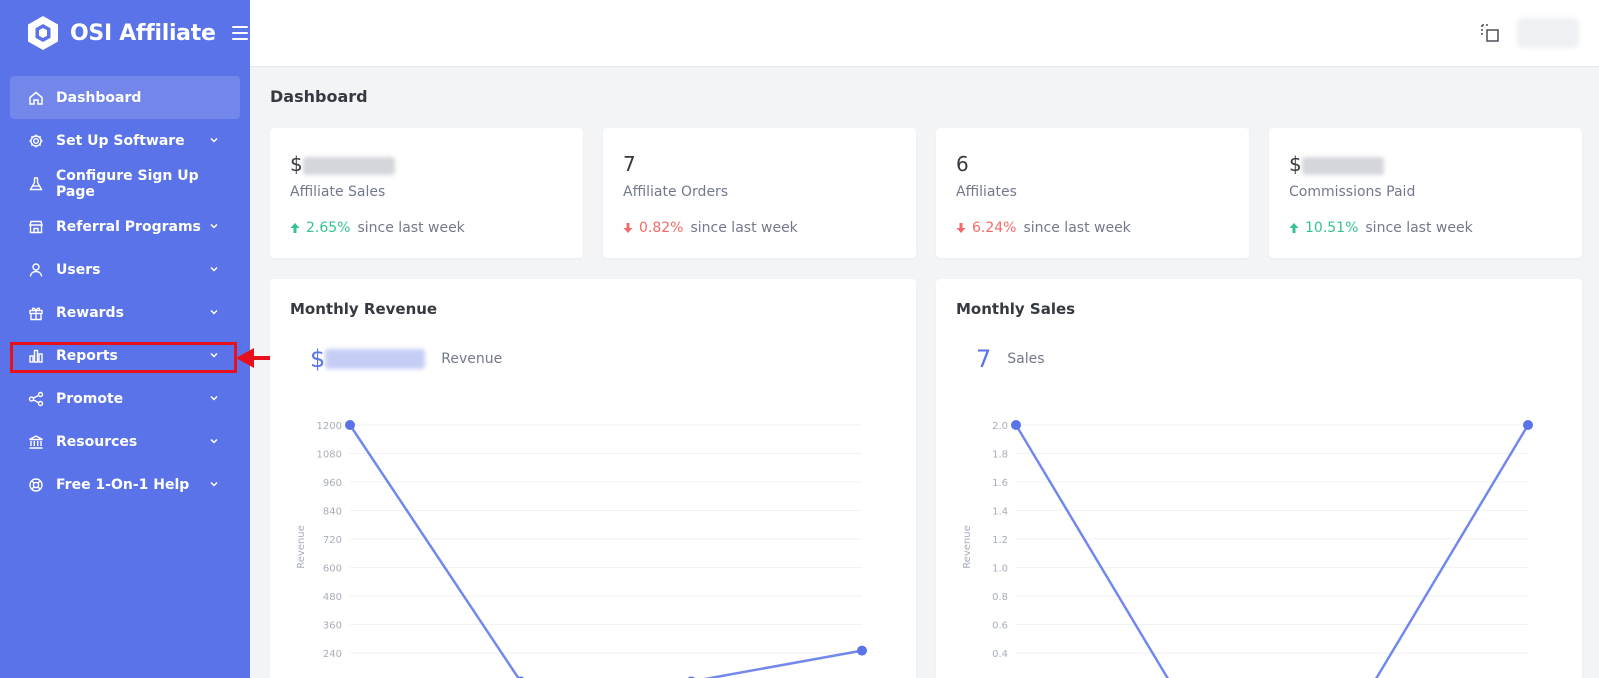 This screenshot has width=1599, height=678. I want to click on stat-value: 7, so click(629, 164).